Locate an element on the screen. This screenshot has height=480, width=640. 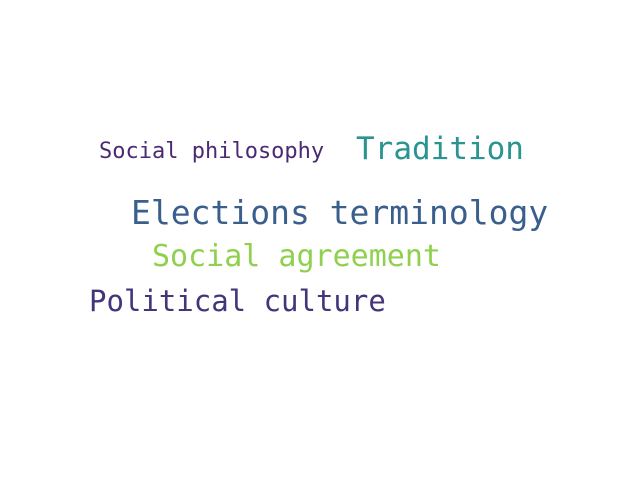
word-political-culture: Political culture is located at coordinates (237, 301).